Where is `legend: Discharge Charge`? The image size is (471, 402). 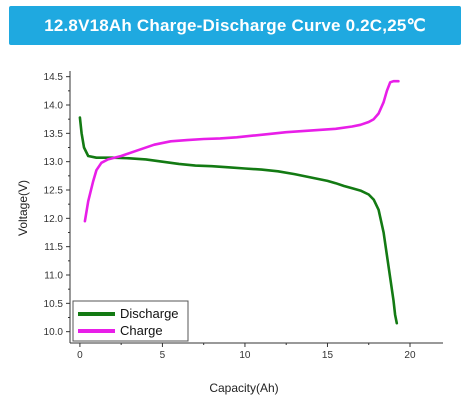
legend: Discharge Charge is located at coordinates (130, 321).